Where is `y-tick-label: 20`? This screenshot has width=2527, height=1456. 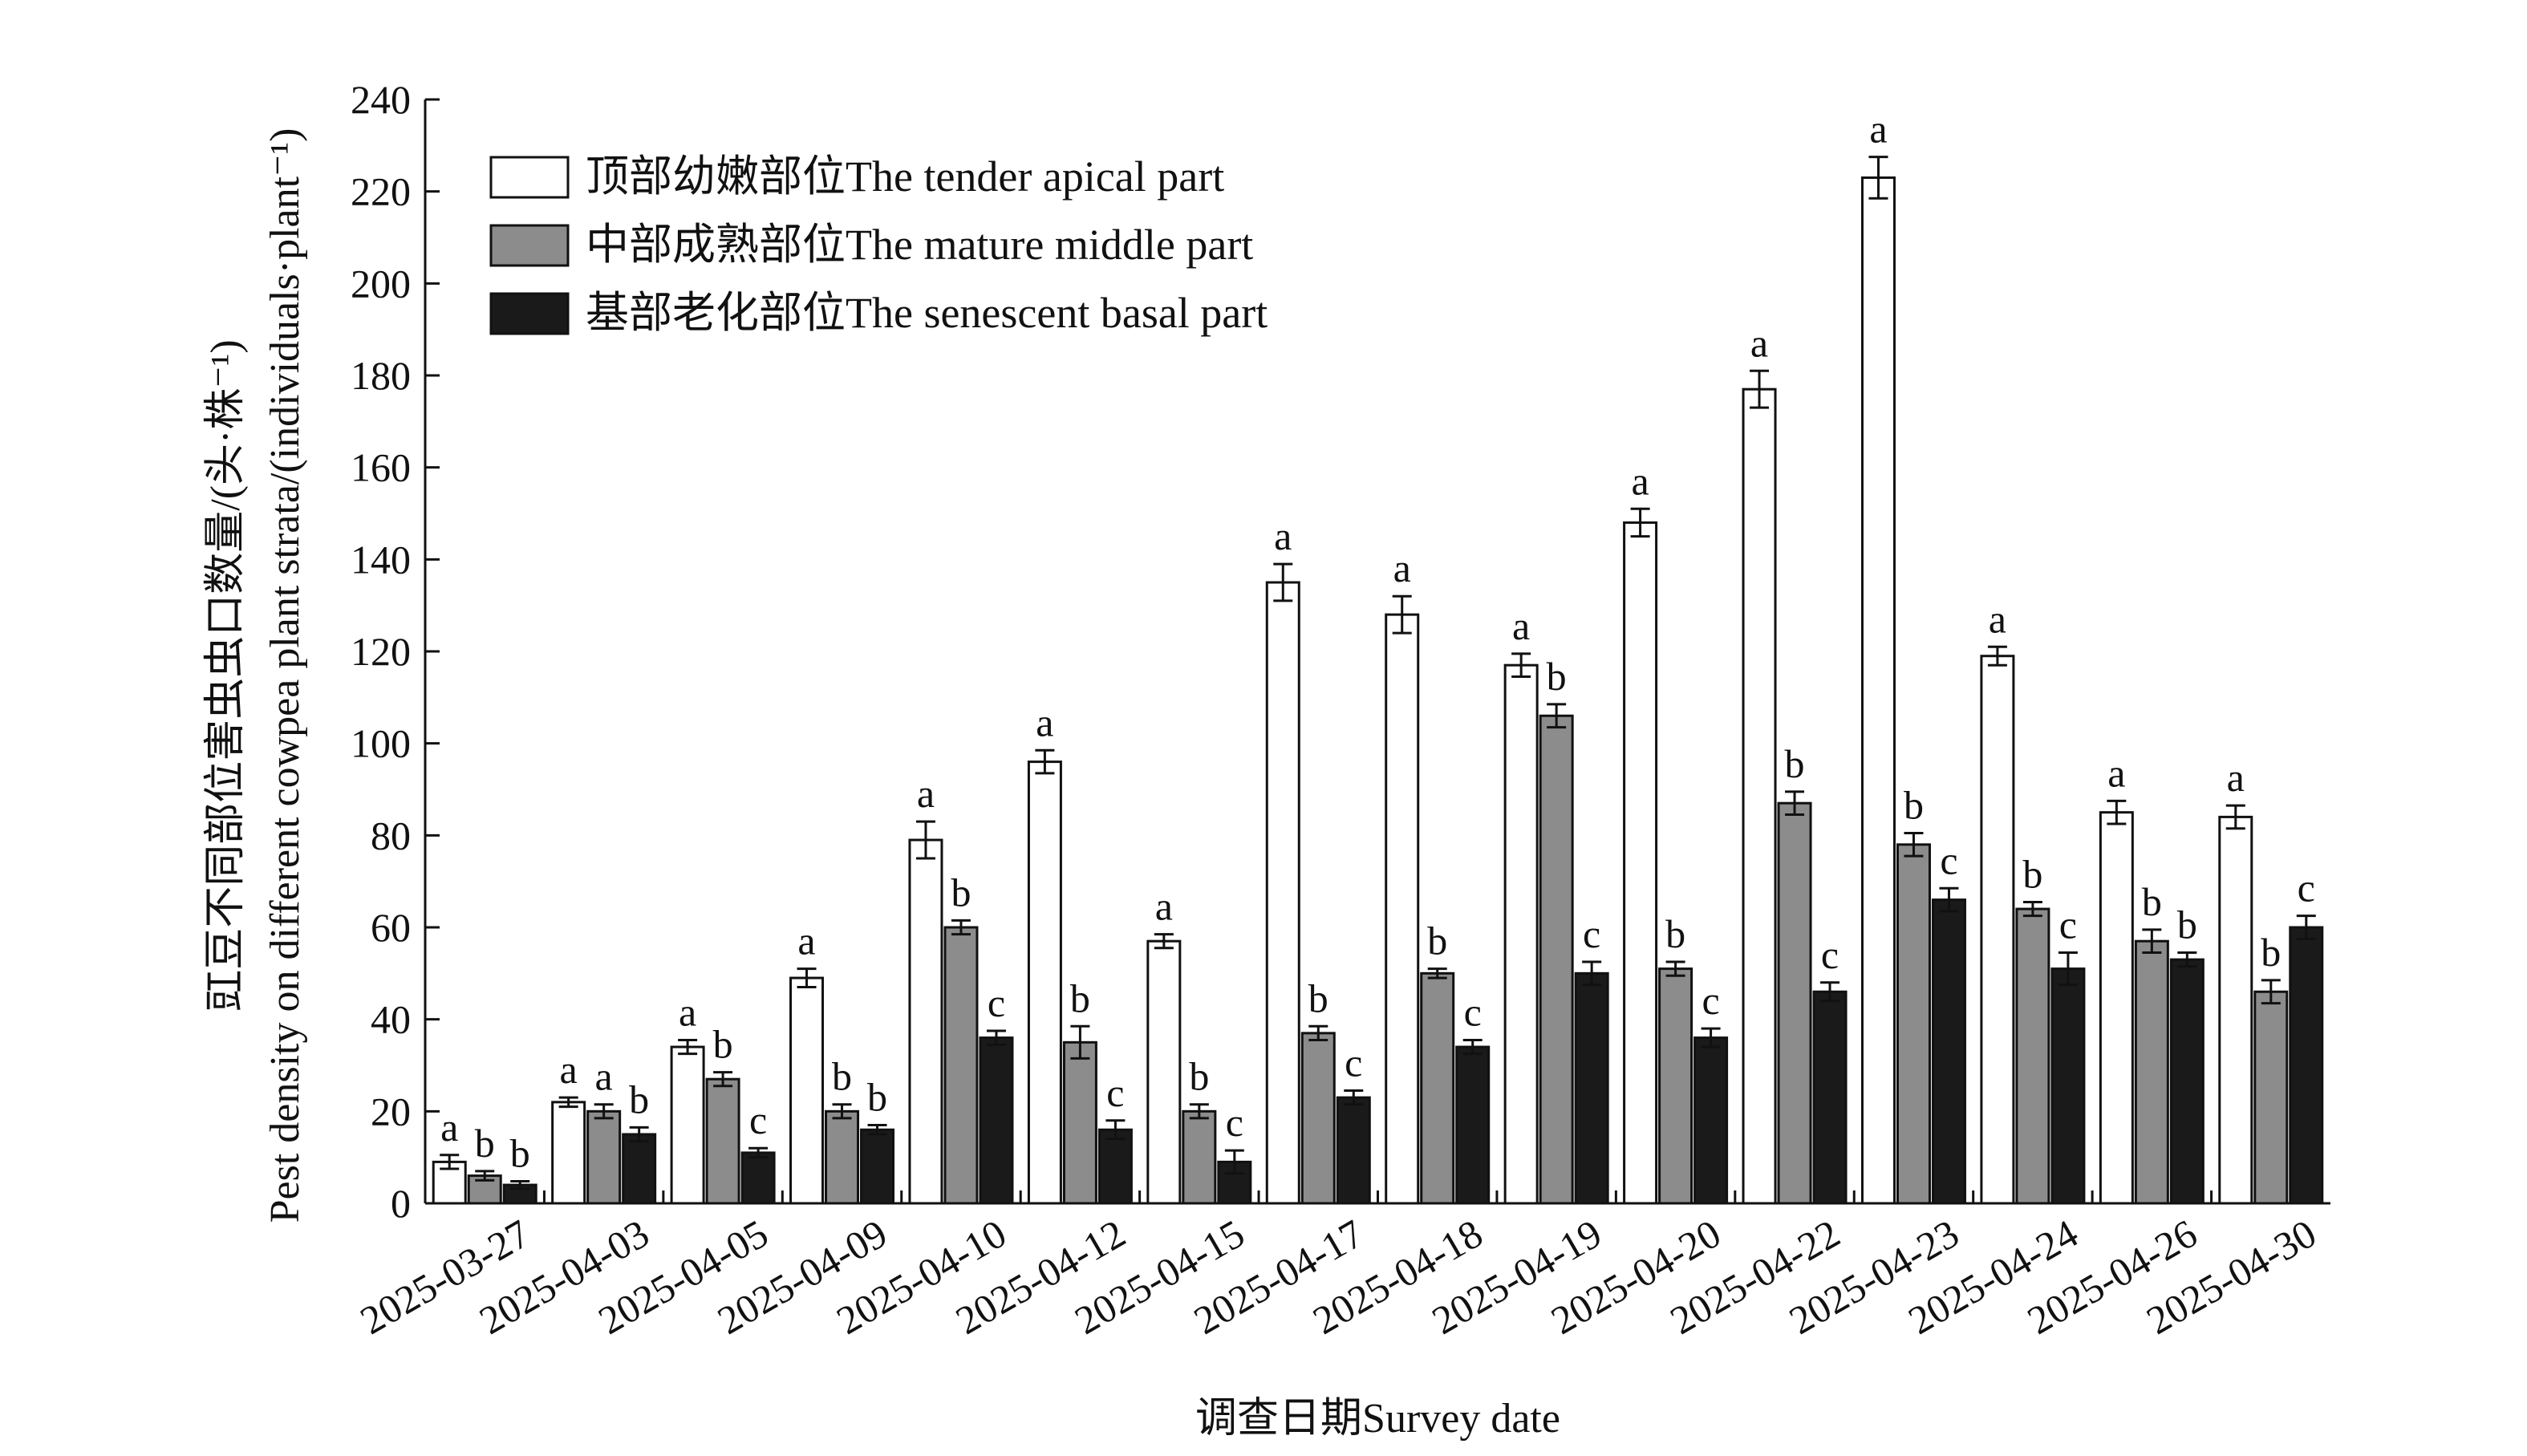 y-tick-label: 20 is located at coordinates (391, 1111).